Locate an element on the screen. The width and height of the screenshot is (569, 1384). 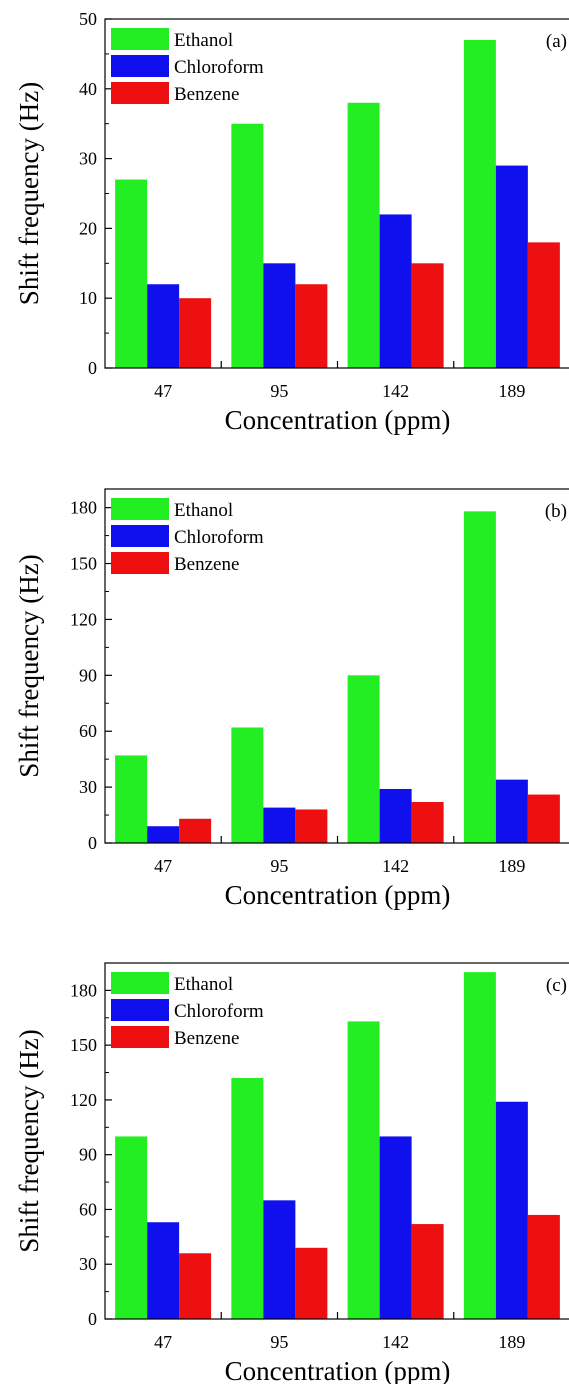
panel-label: (c) is located at coordinates (556, 985).